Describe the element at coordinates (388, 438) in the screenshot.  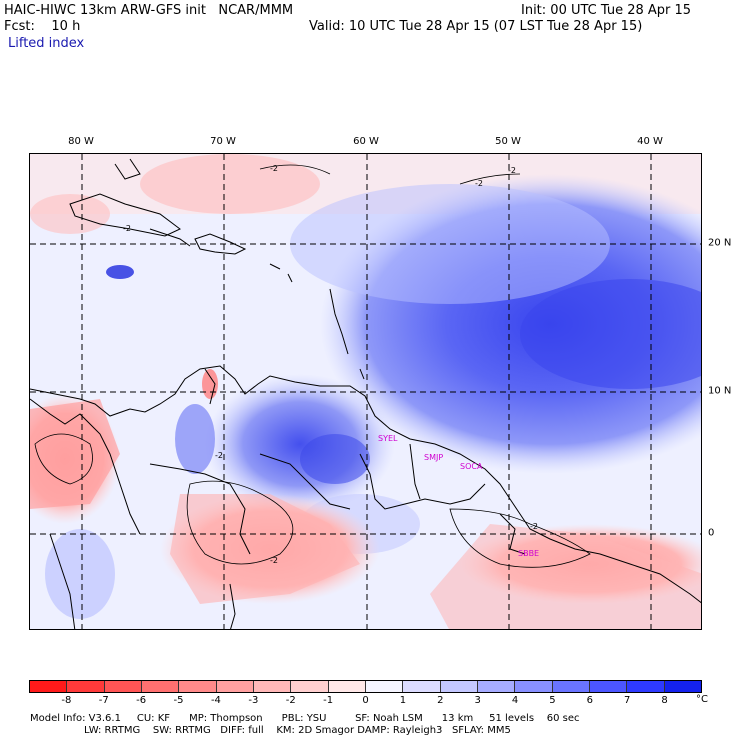
I see `station-syel: SYEL` at that location.